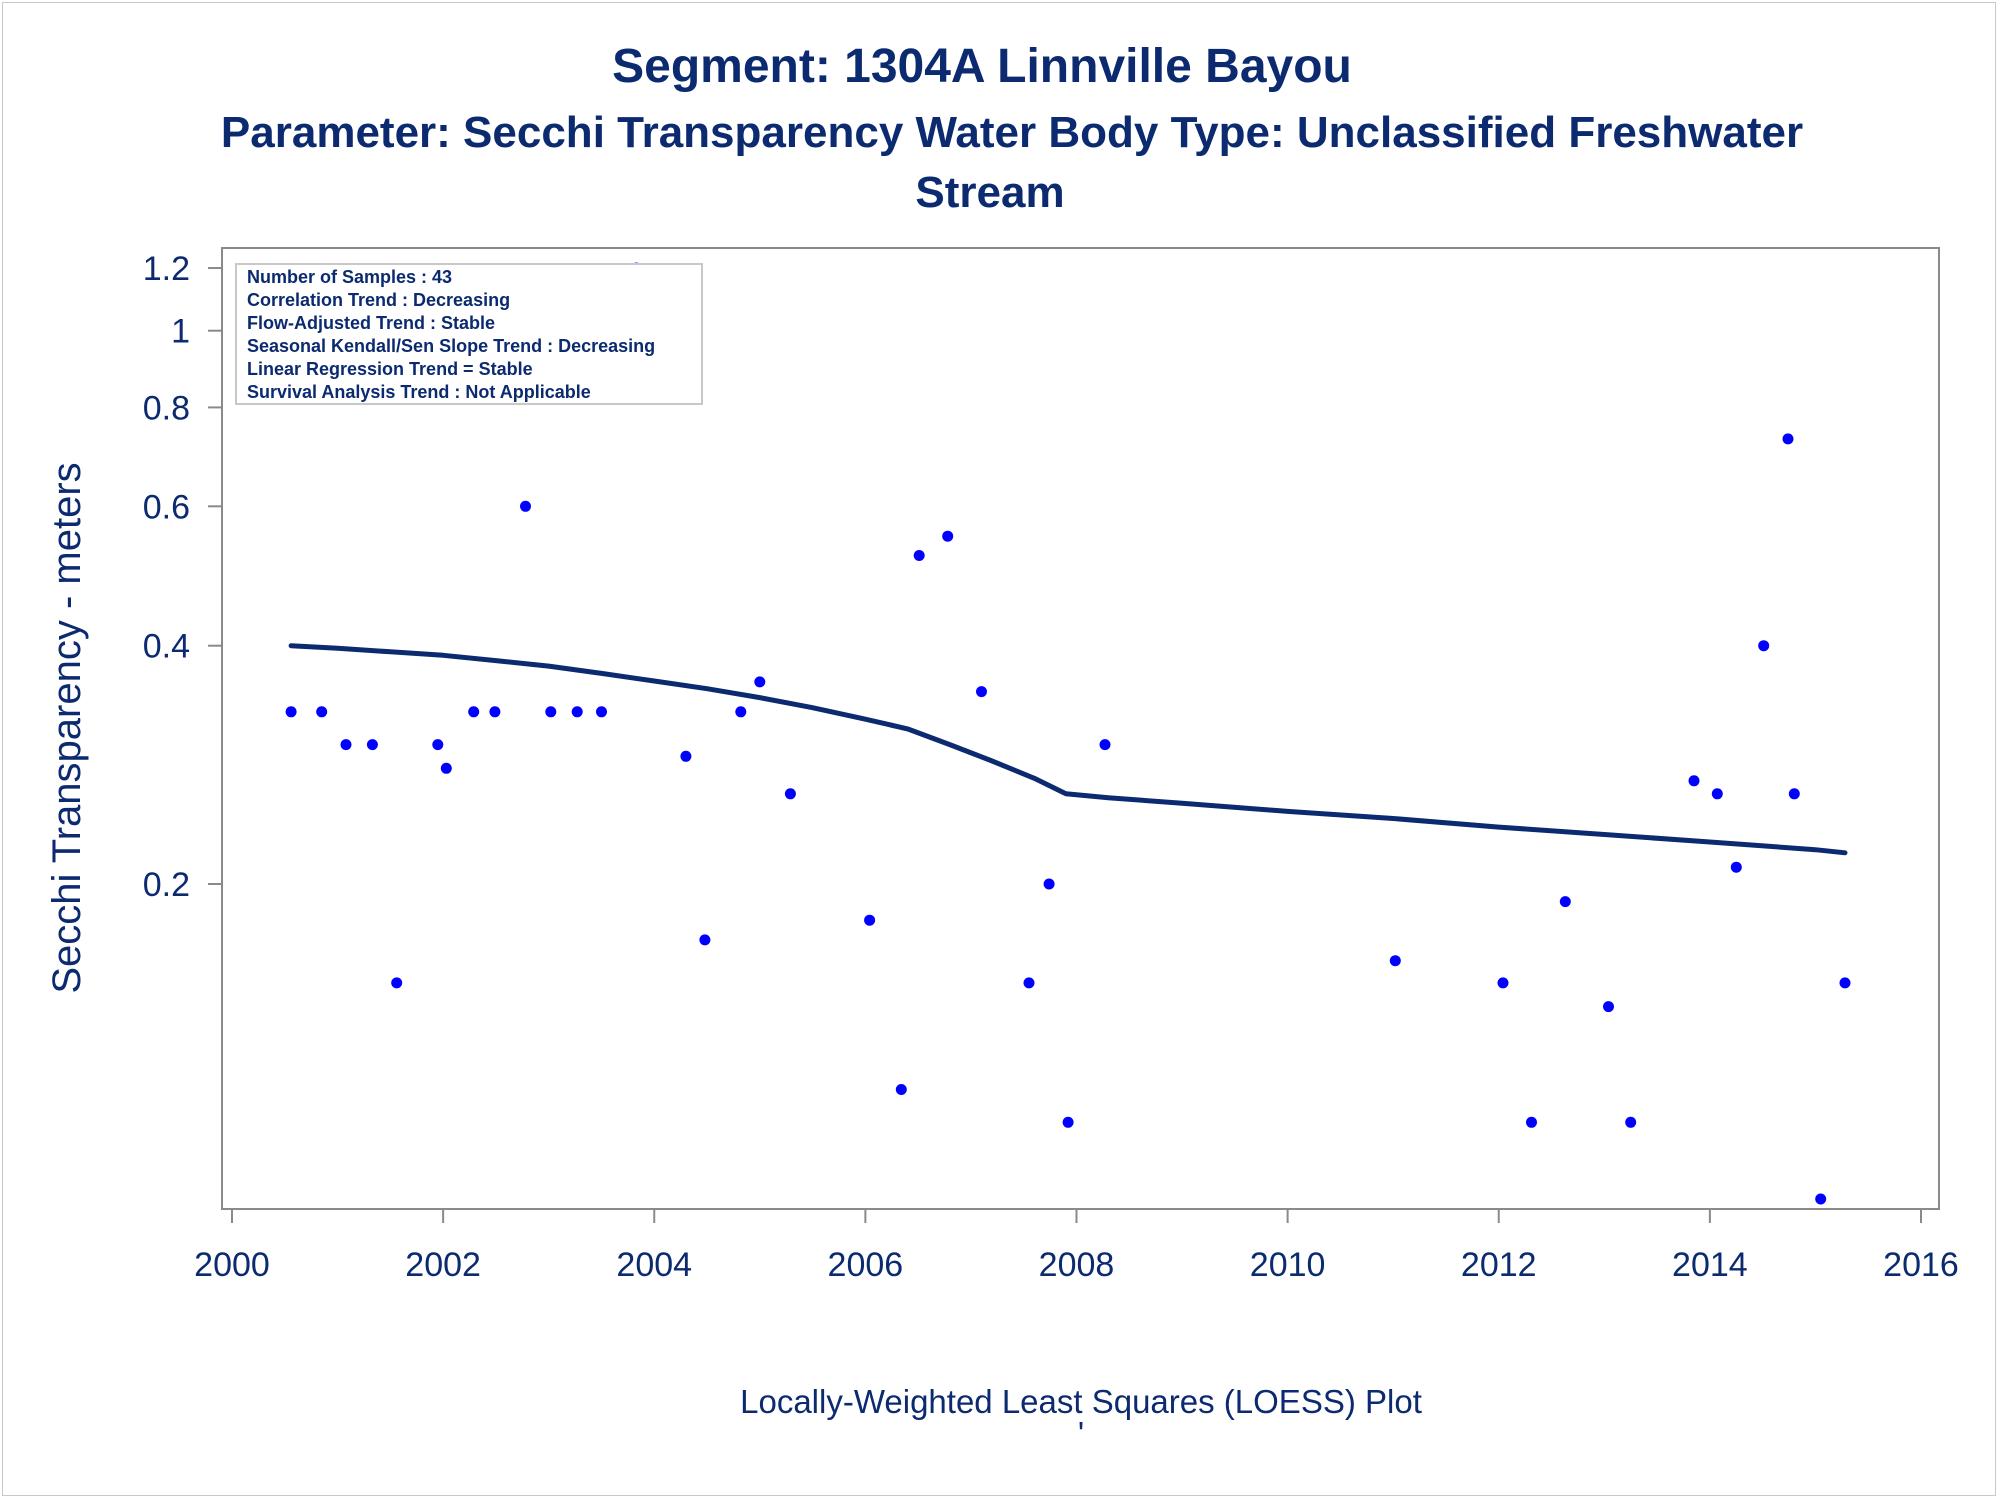 Image resolution: width=2000 pixels, height=1500 pixels. What do you see at coordinates (866, 1265) in the screenshot?
I see `x-tick-label: 2006` at bounding box center [866, 1265].